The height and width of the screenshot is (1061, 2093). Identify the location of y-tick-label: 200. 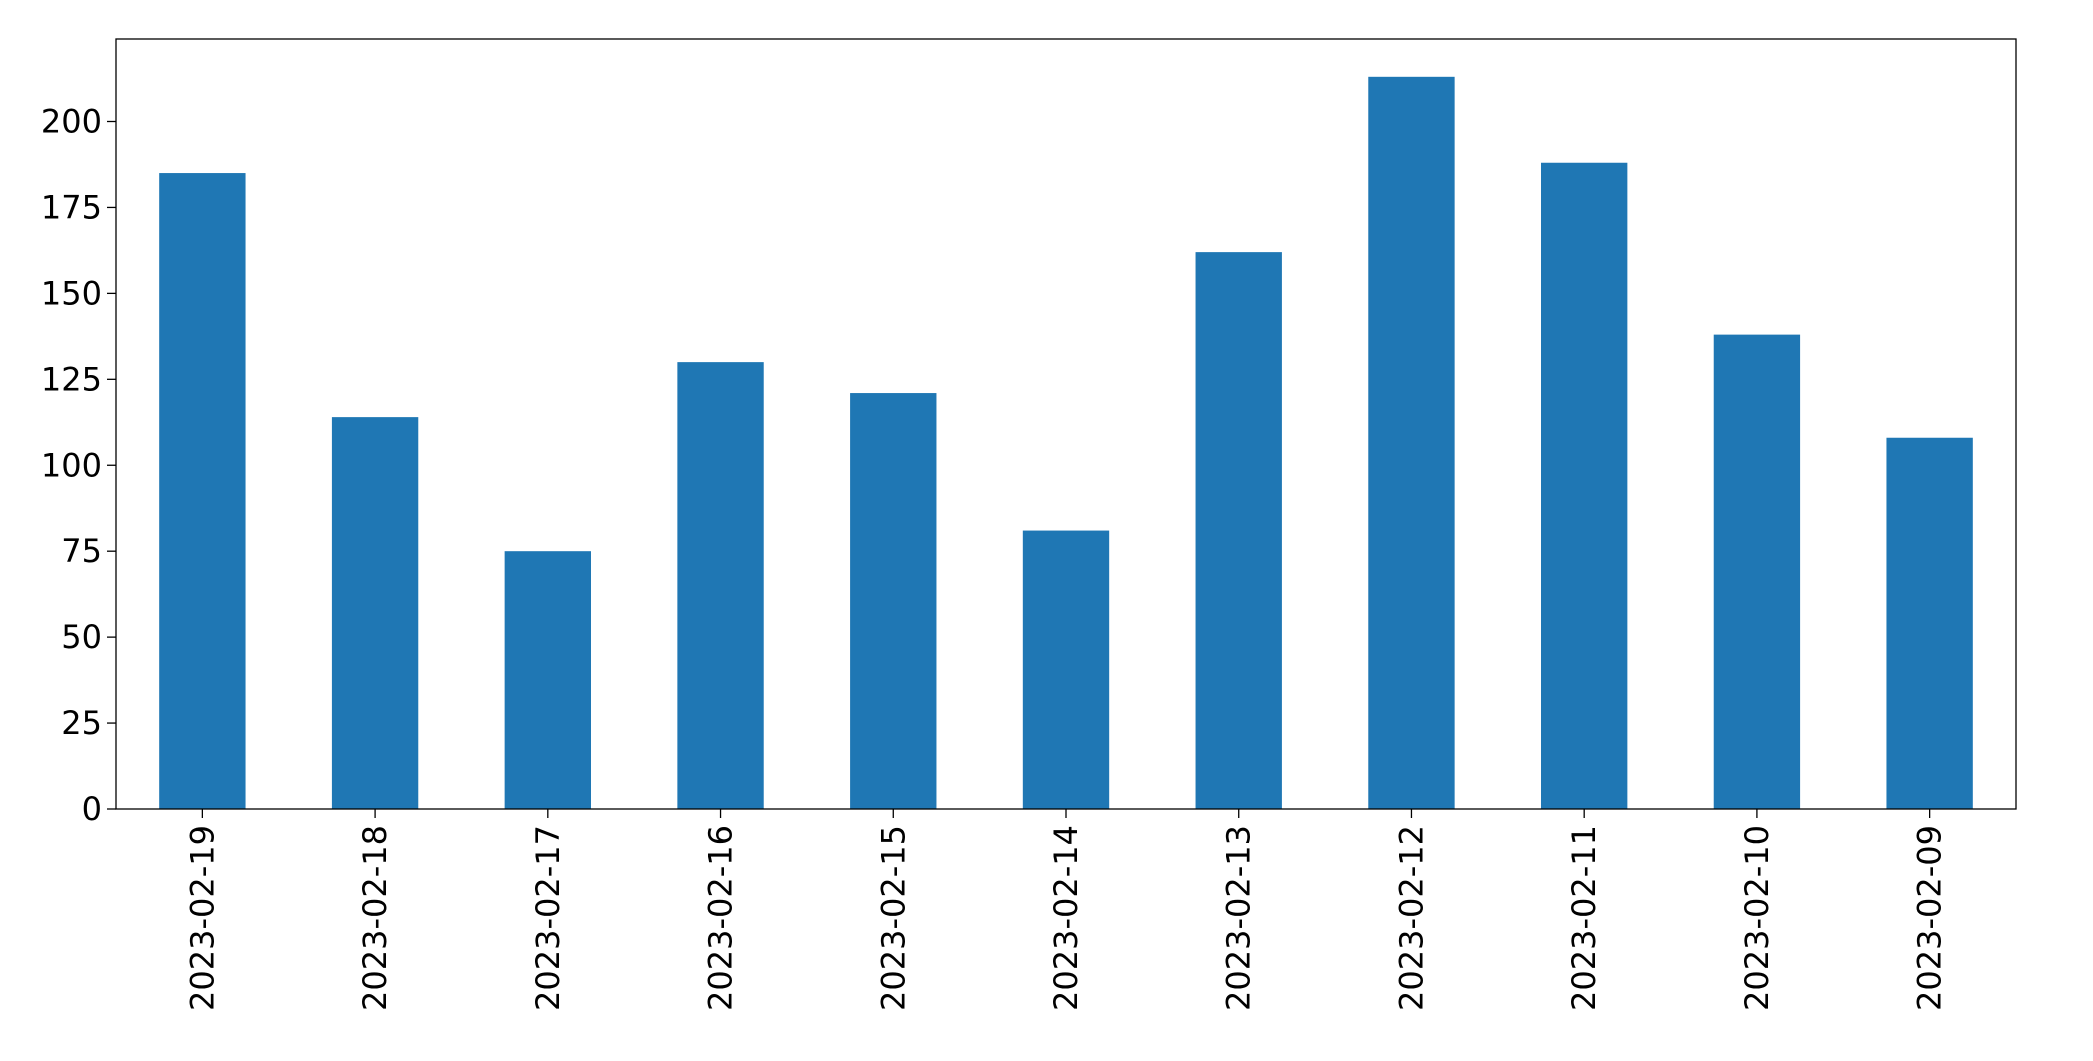
(71, 122).